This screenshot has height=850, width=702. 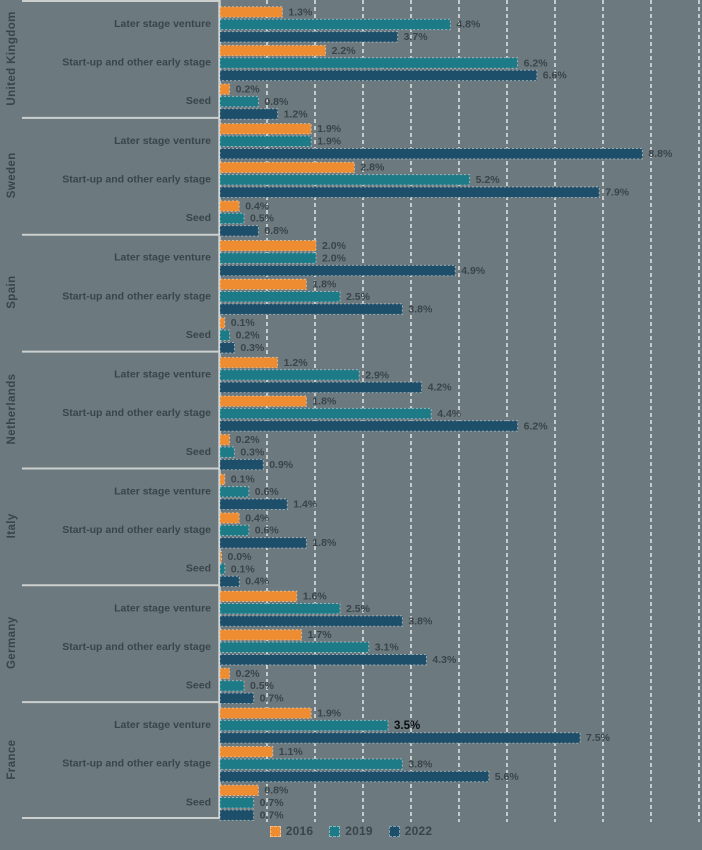 I want to click on value-label: 2.8%, so click(x=372, y=168).